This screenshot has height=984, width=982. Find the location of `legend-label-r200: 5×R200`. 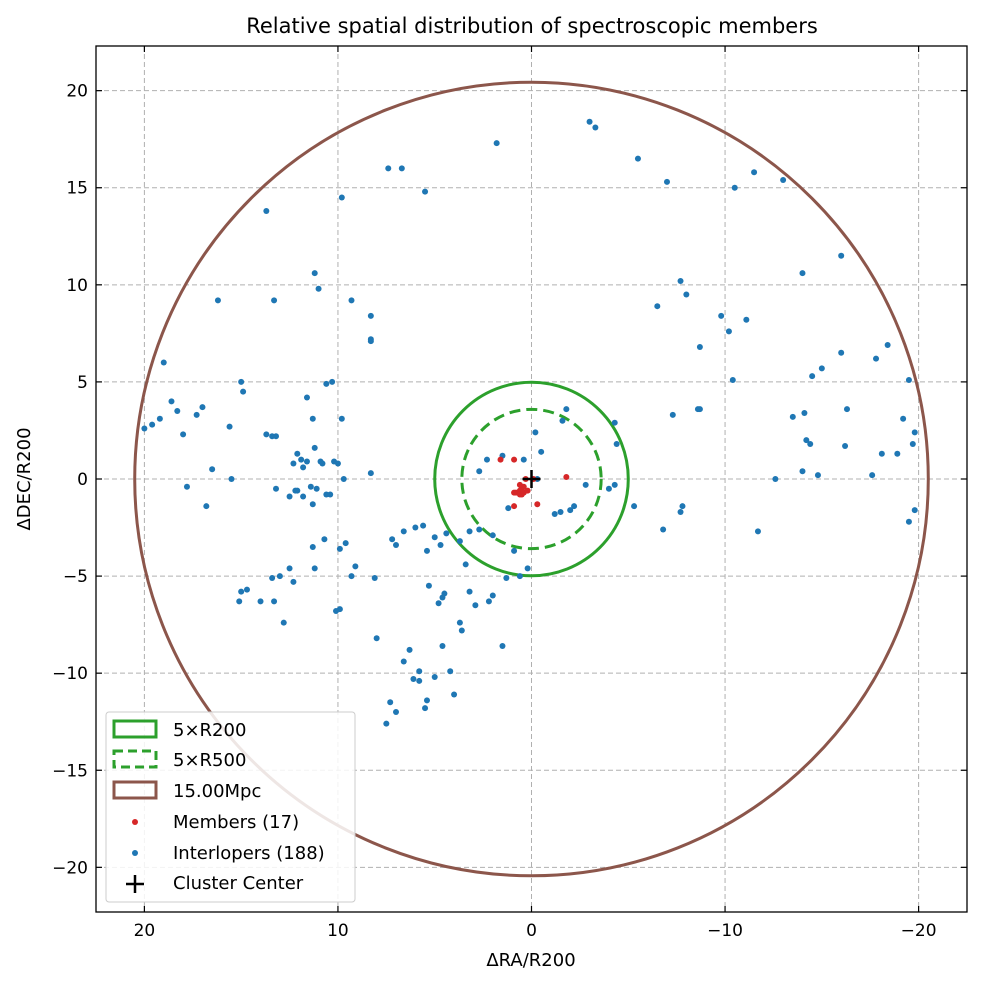

legend-label-r200: 5×R200 is located at coordinates (209, 730).